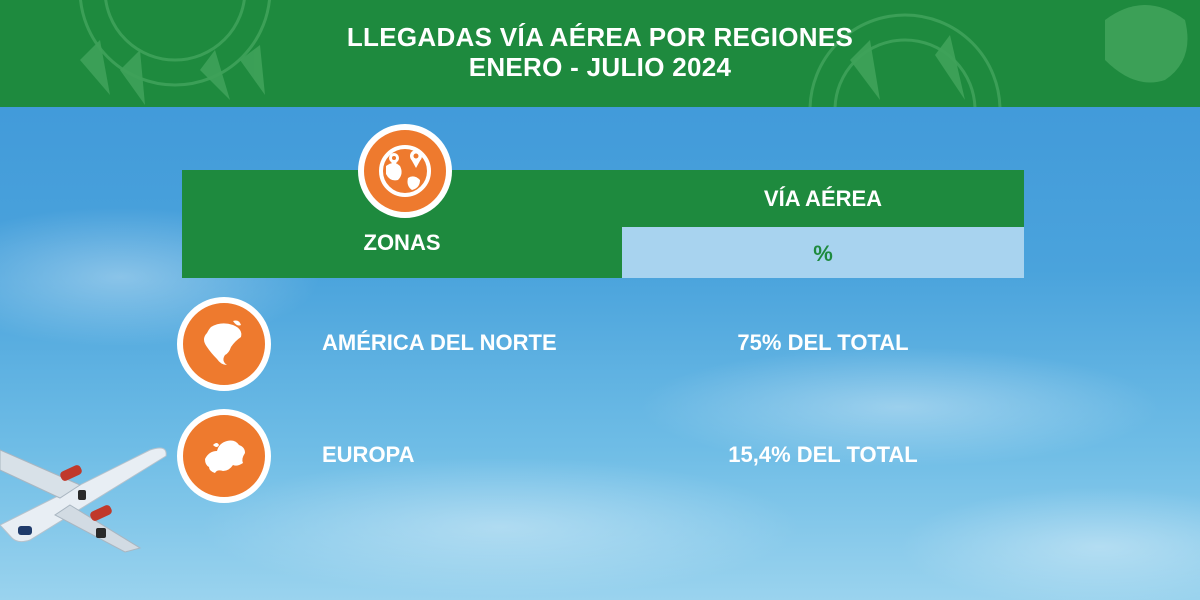 The width and height of the screenshot is (1200, 600). I want to click on airplane-icon, so click(83, 500).